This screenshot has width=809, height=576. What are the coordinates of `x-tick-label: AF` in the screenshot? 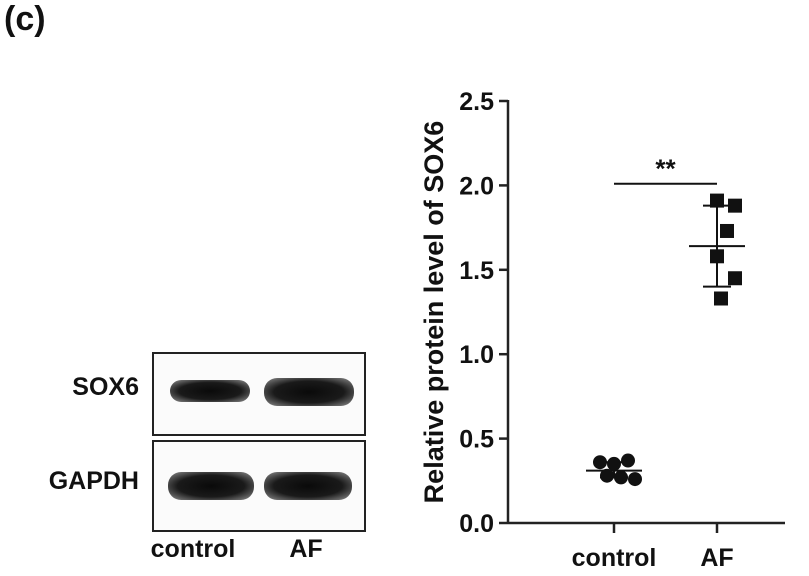 It's located at (716, 558).